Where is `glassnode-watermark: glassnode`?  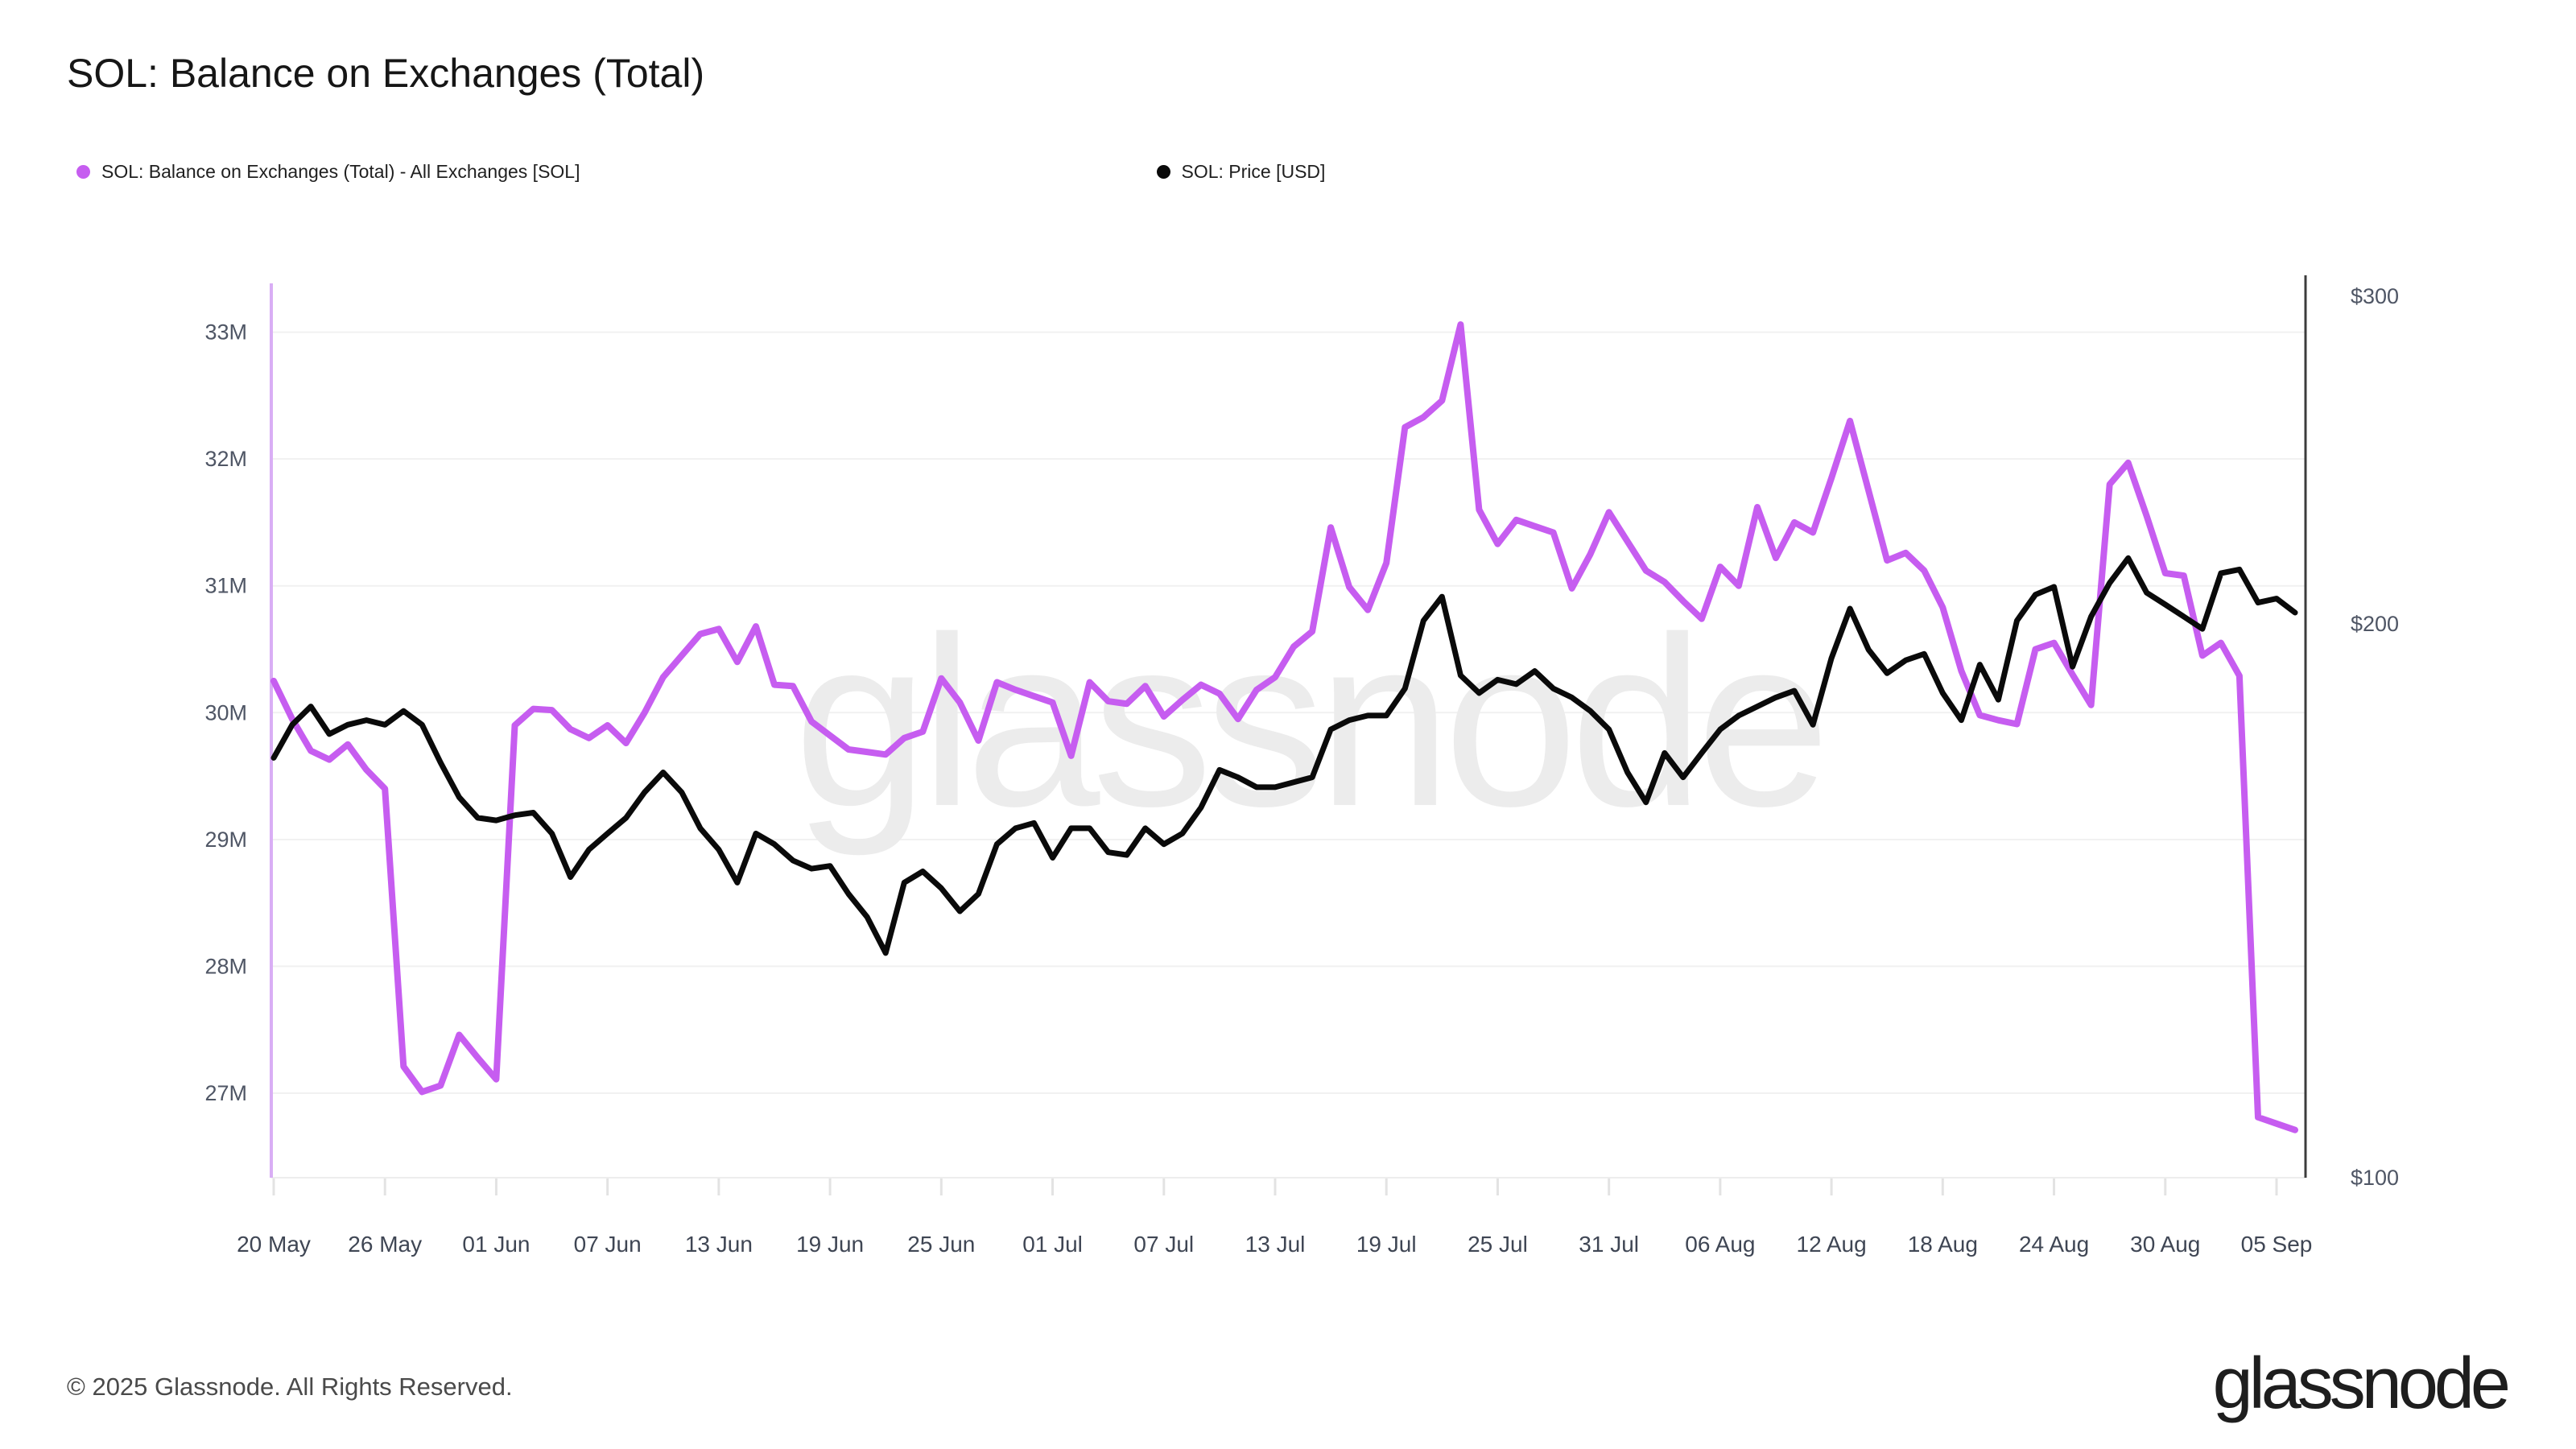
glassnode-watermark: glassnode is located at coordinates (1308, 722).